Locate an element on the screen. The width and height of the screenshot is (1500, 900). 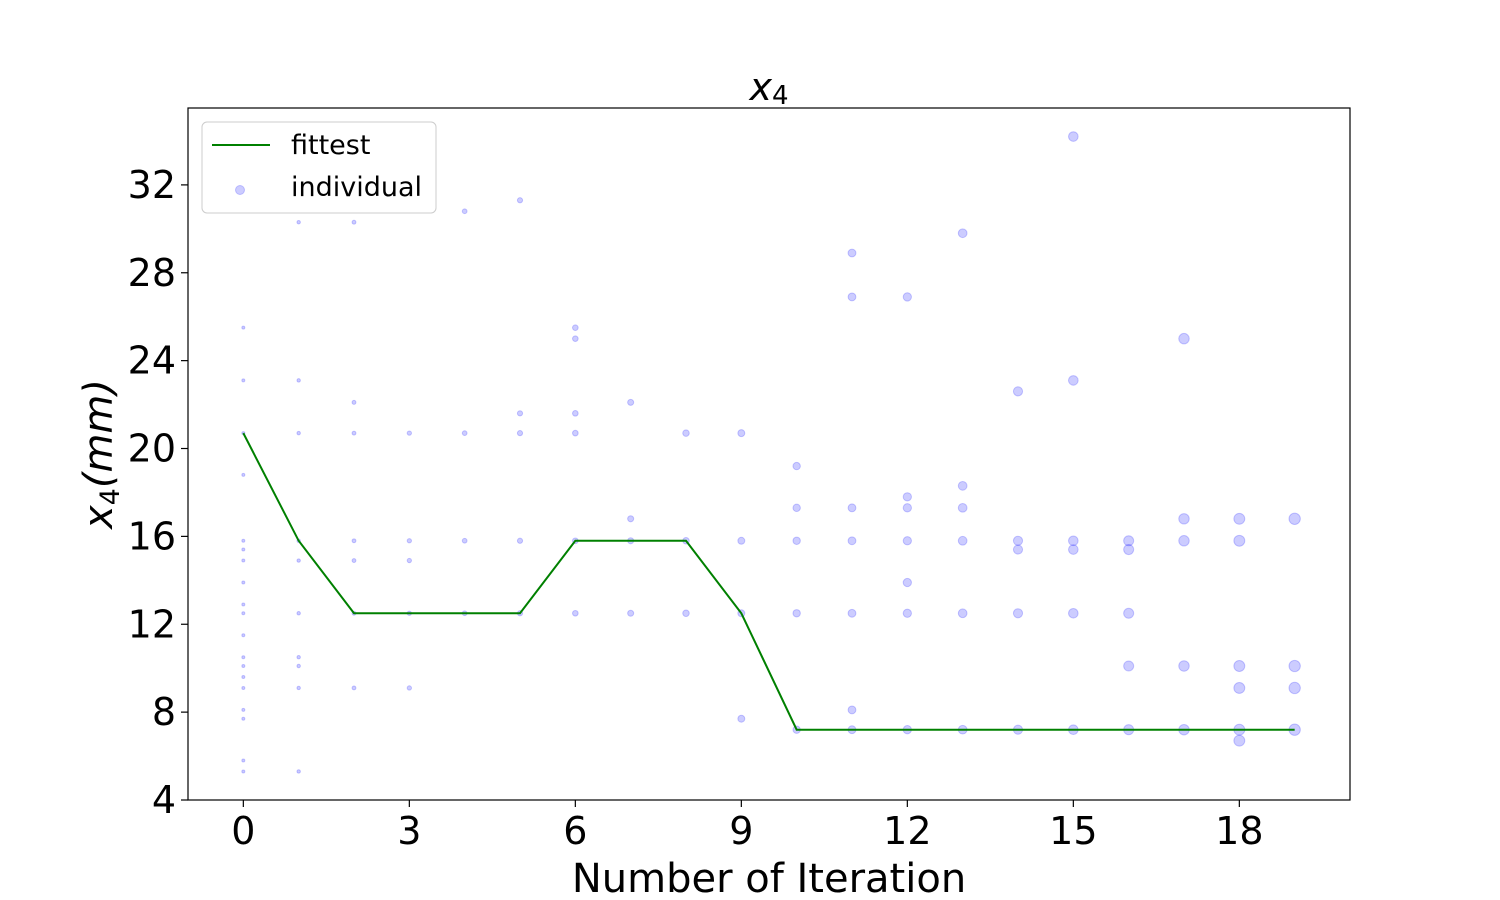
chart-title: x4 is located at coordinates (768, 88).